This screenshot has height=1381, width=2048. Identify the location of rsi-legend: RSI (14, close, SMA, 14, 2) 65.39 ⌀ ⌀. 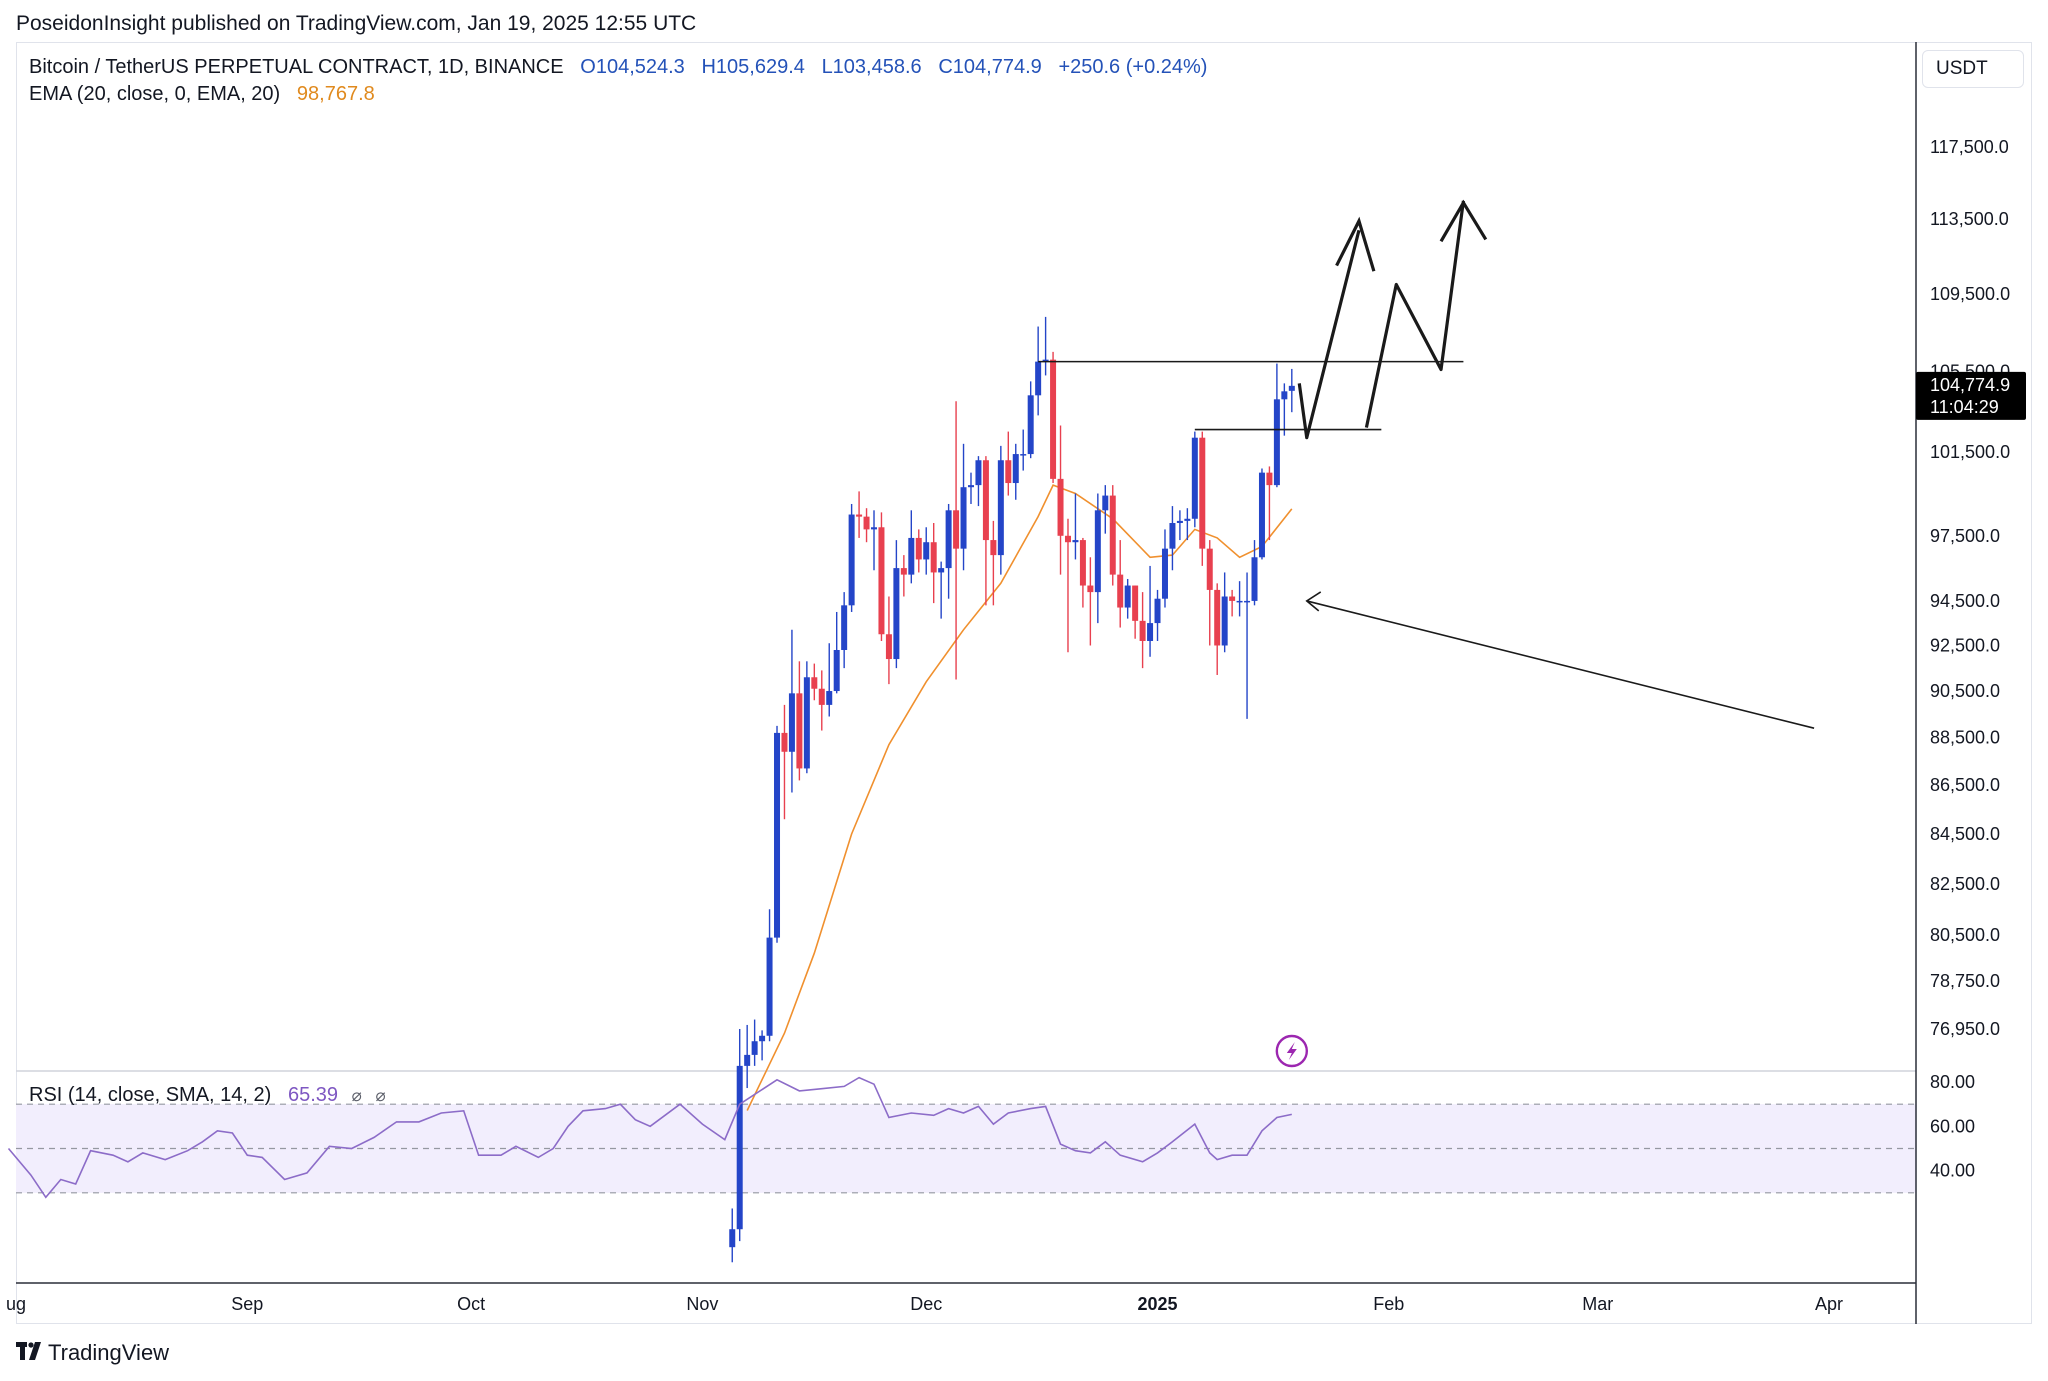
(207, 1095).